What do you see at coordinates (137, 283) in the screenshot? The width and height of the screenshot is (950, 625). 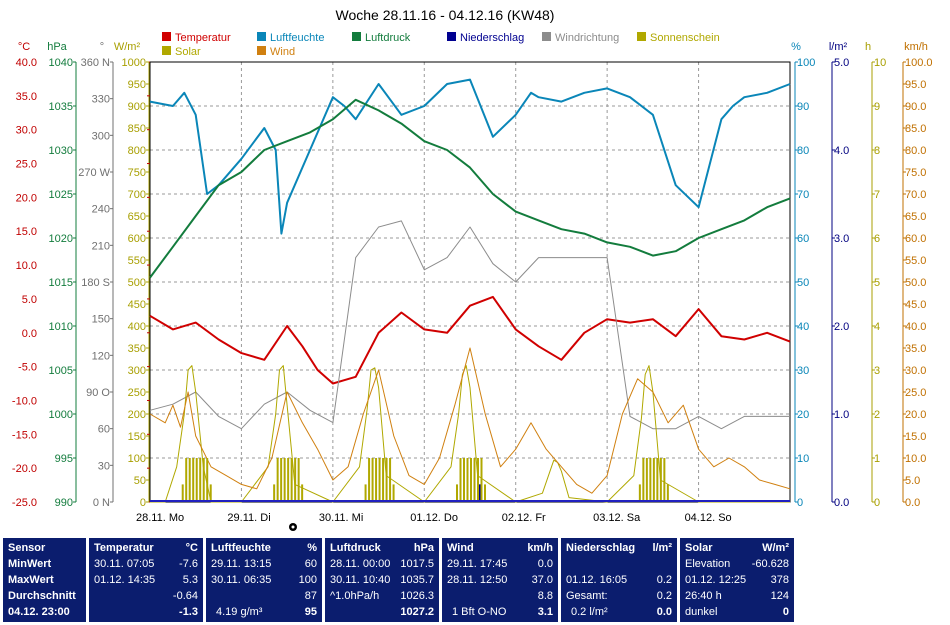 I see `tick-label-solar: 500` at bounding box center [137, 283].